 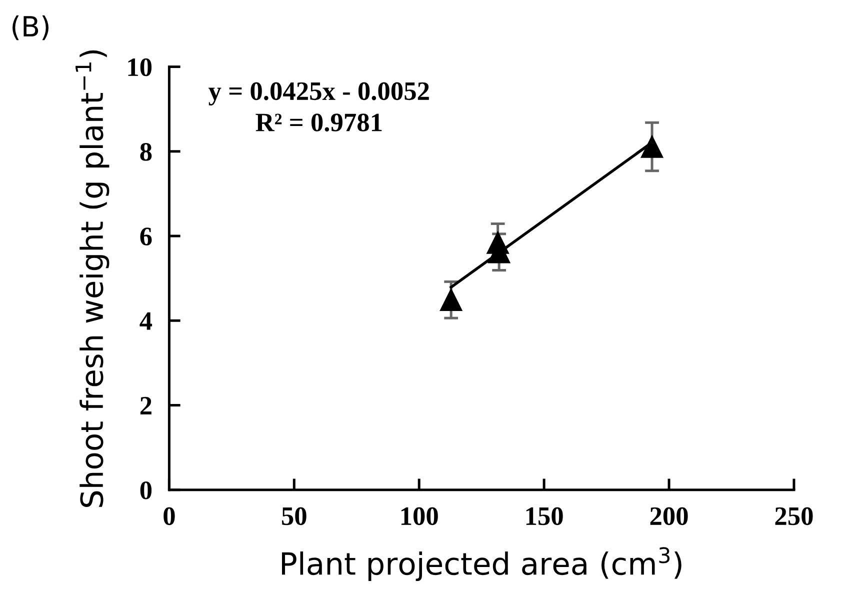 I want to click on x-axis-title: Plant projected area (cm$^{3}$), so click(x=482, y=564).